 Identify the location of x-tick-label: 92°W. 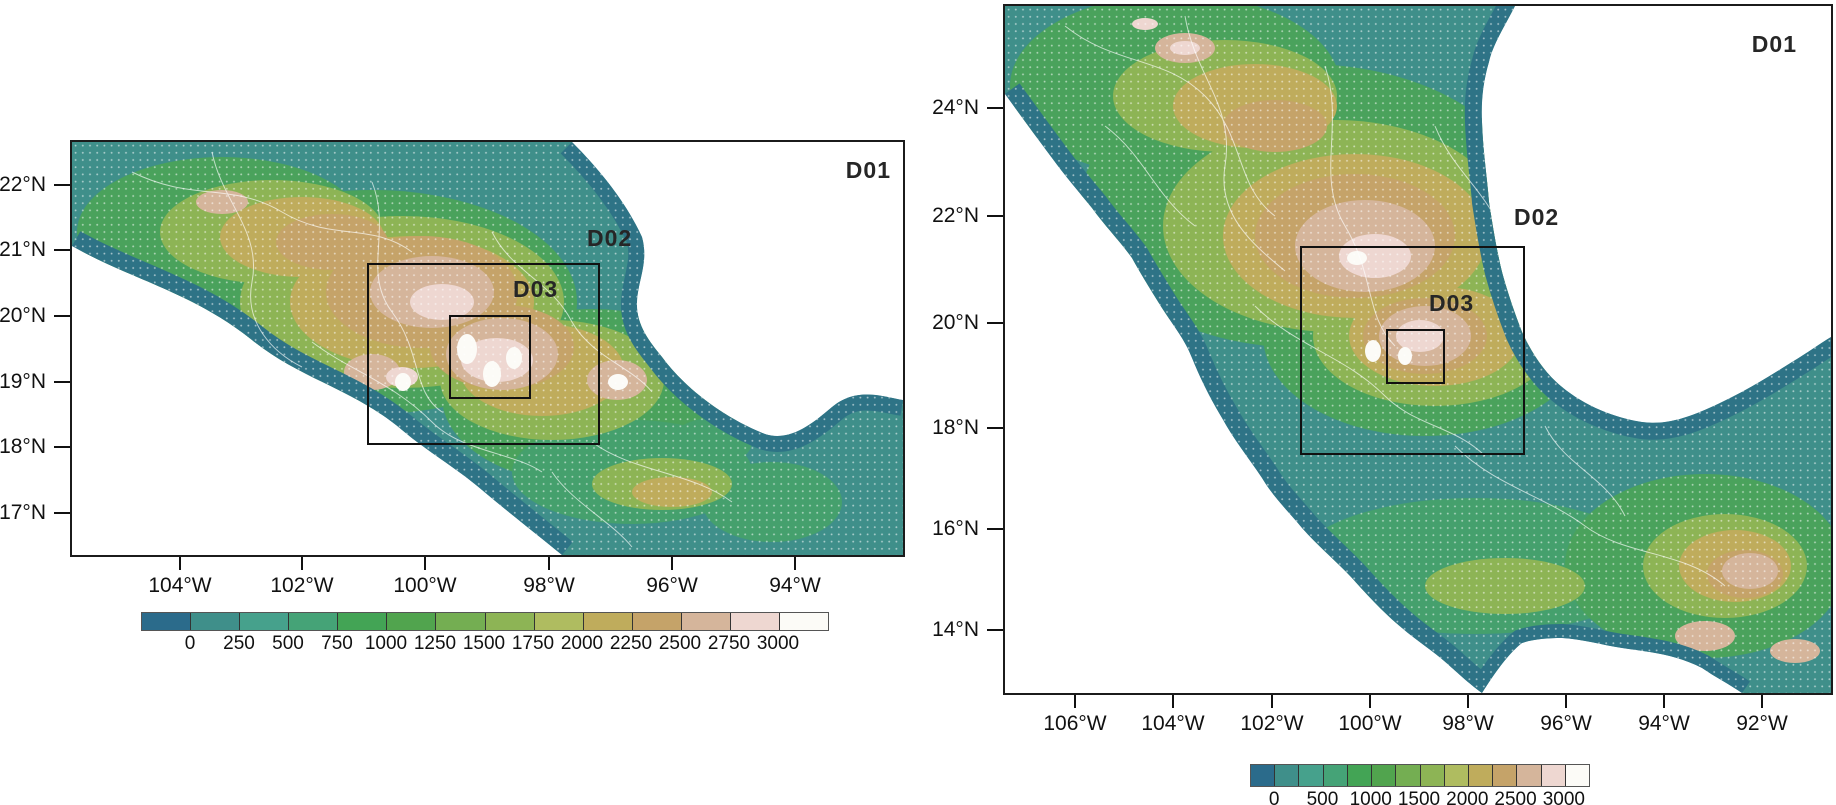
(1762, 723).